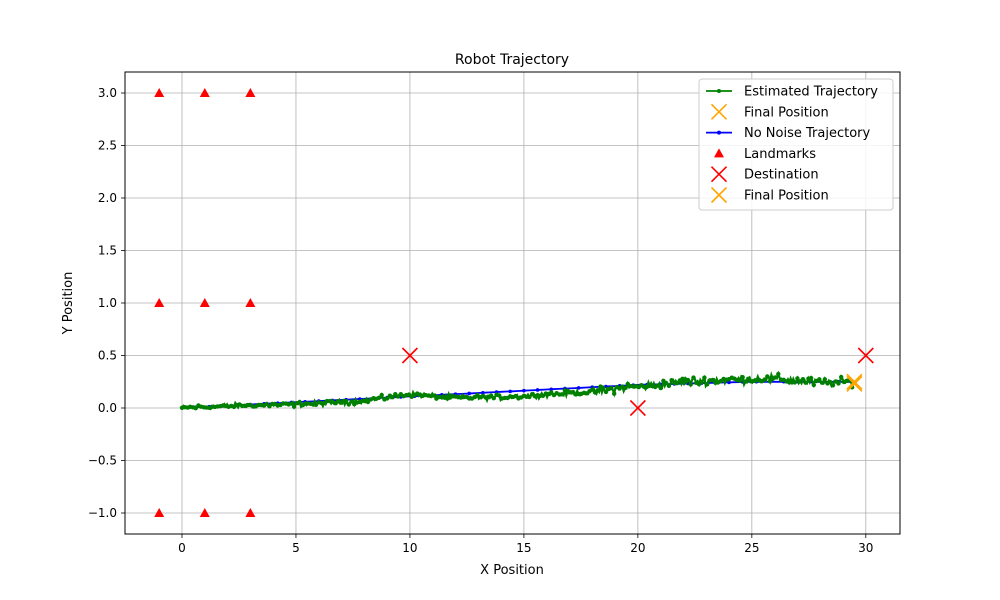  What do you see at coordinates (786, 196) in the screenshot?
I see `legend-label: Final Position` at bounding box center [786, 196].